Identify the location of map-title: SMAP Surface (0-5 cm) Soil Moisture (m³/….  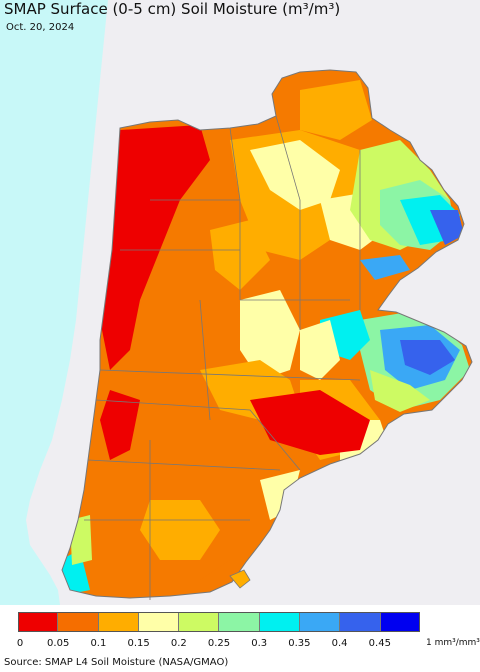
(172, 9).